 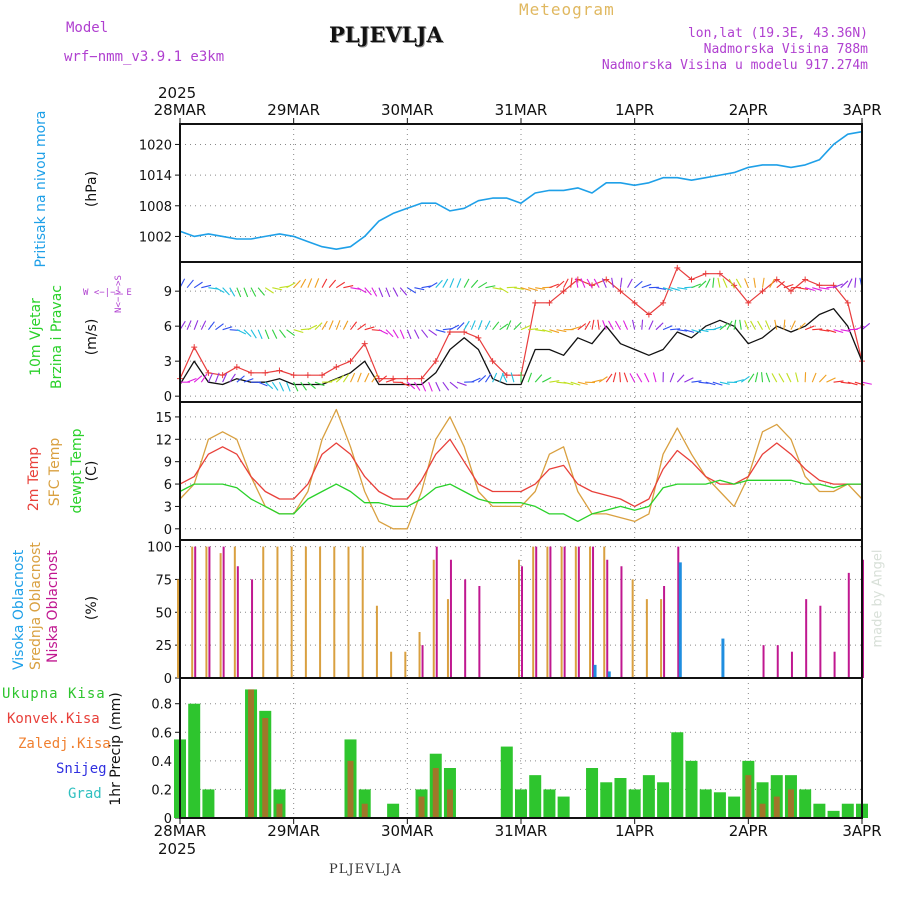 I want to click on hail-label: Grad, so click(x=85, y=794).